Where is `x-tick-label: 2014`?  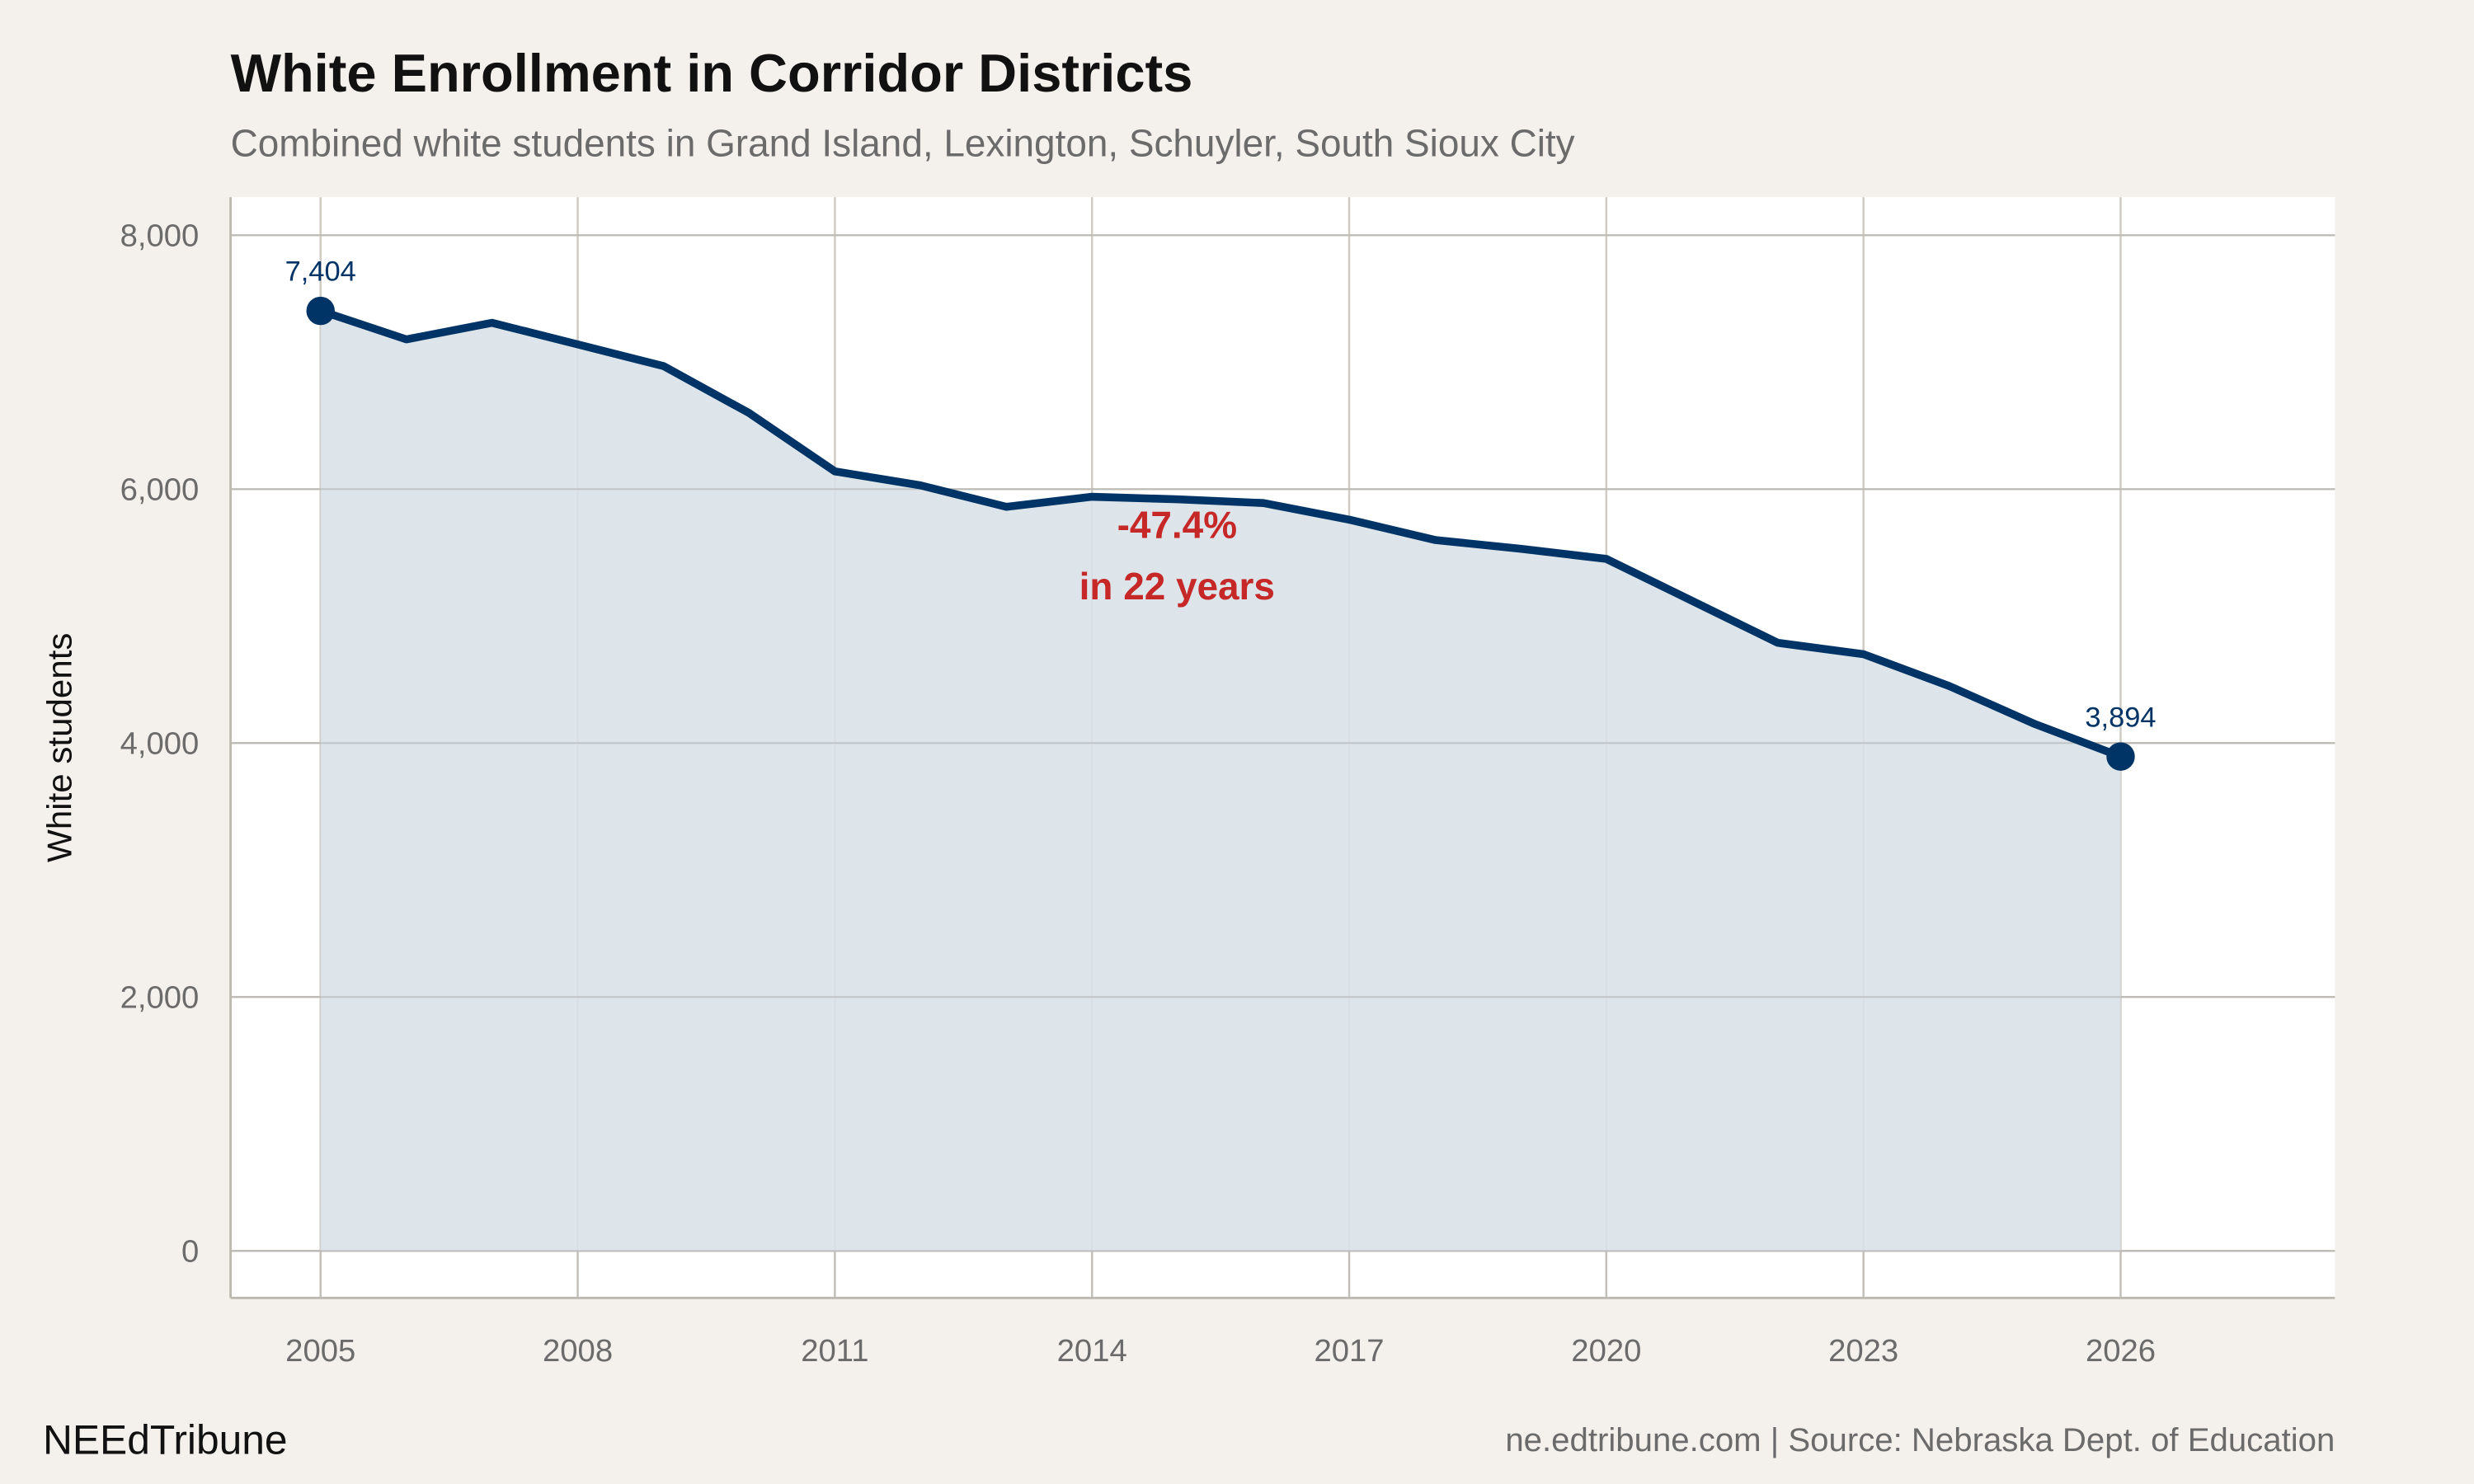 x-tick-label: 2014 is located at coordinates (1092, 1351).